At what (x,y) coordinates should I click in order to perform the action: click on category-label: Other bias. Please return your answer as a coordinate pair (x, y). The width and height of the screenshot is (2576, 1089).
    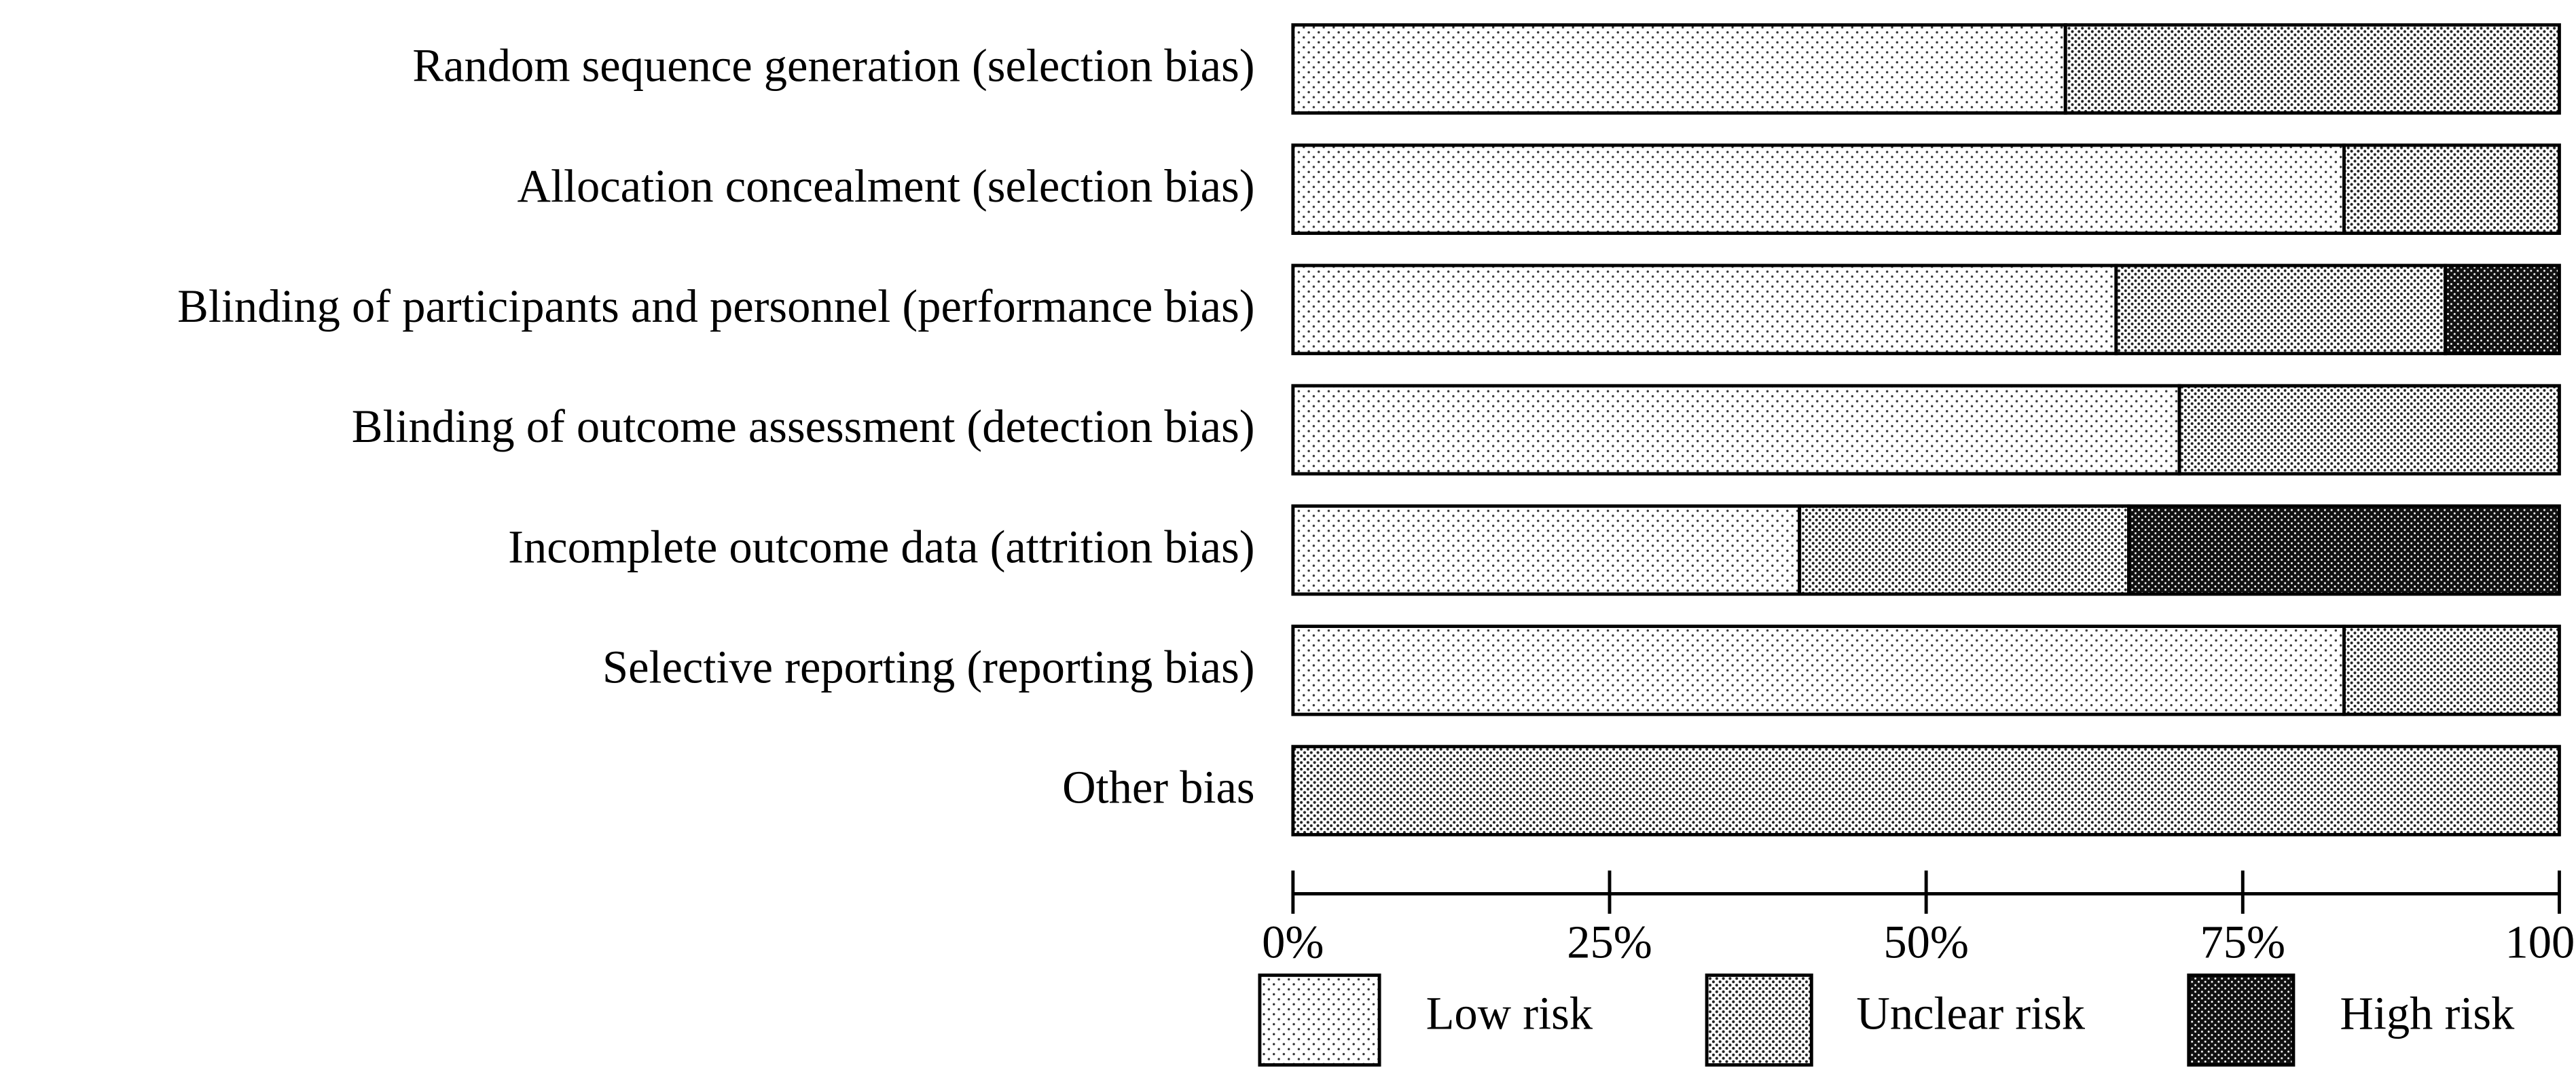
    Looking at the image, I should click on (1158, 787).